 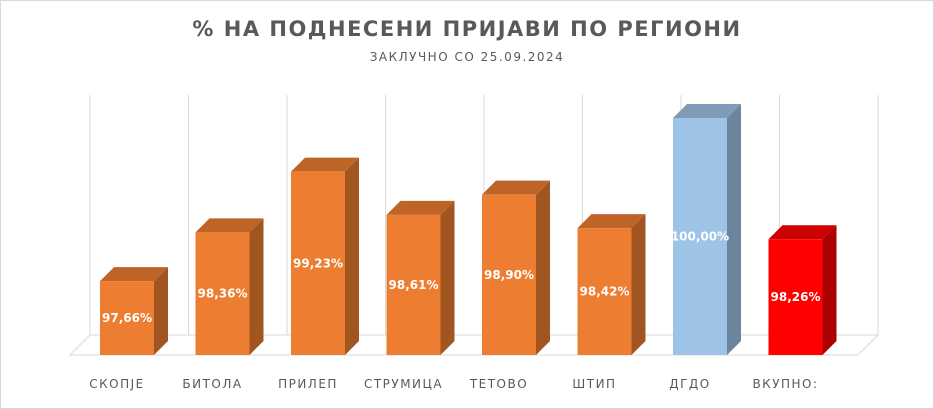 What do you see at coordinates (117, 384) in the screenshot?
I see `category-label: СКОПЈЕ` at bounding box center [117, 384].